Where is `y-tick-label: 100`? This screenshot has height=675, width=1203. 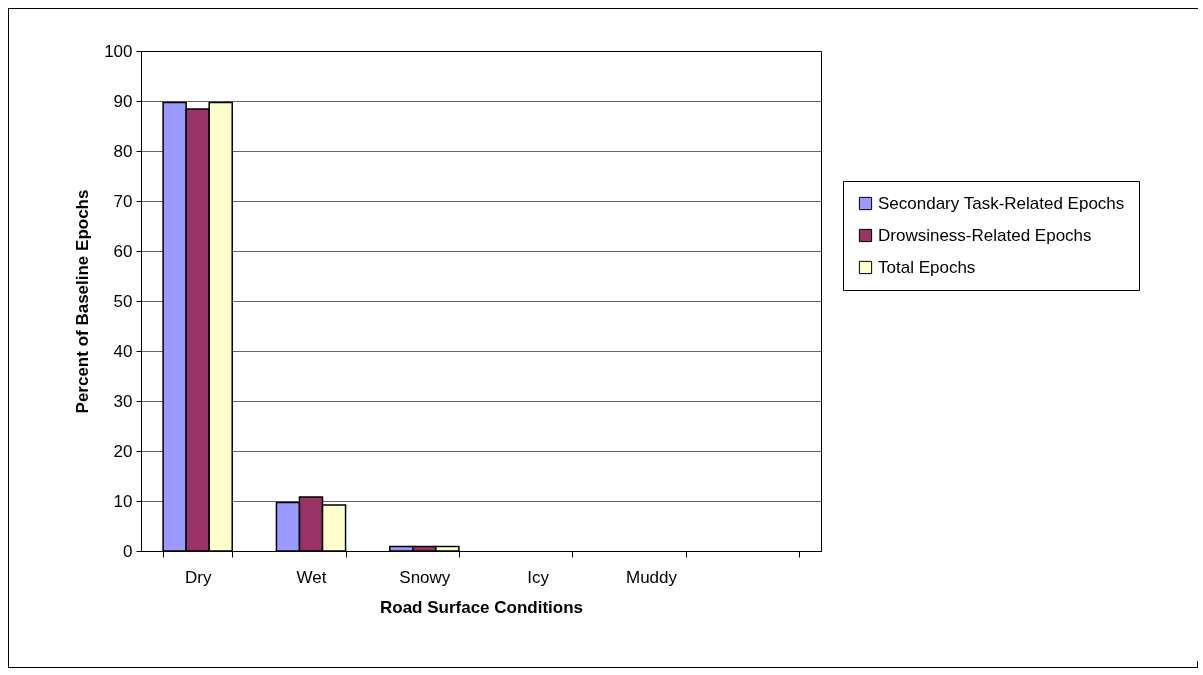
y-tick-label: 100 is located at coordinates (118, 51).